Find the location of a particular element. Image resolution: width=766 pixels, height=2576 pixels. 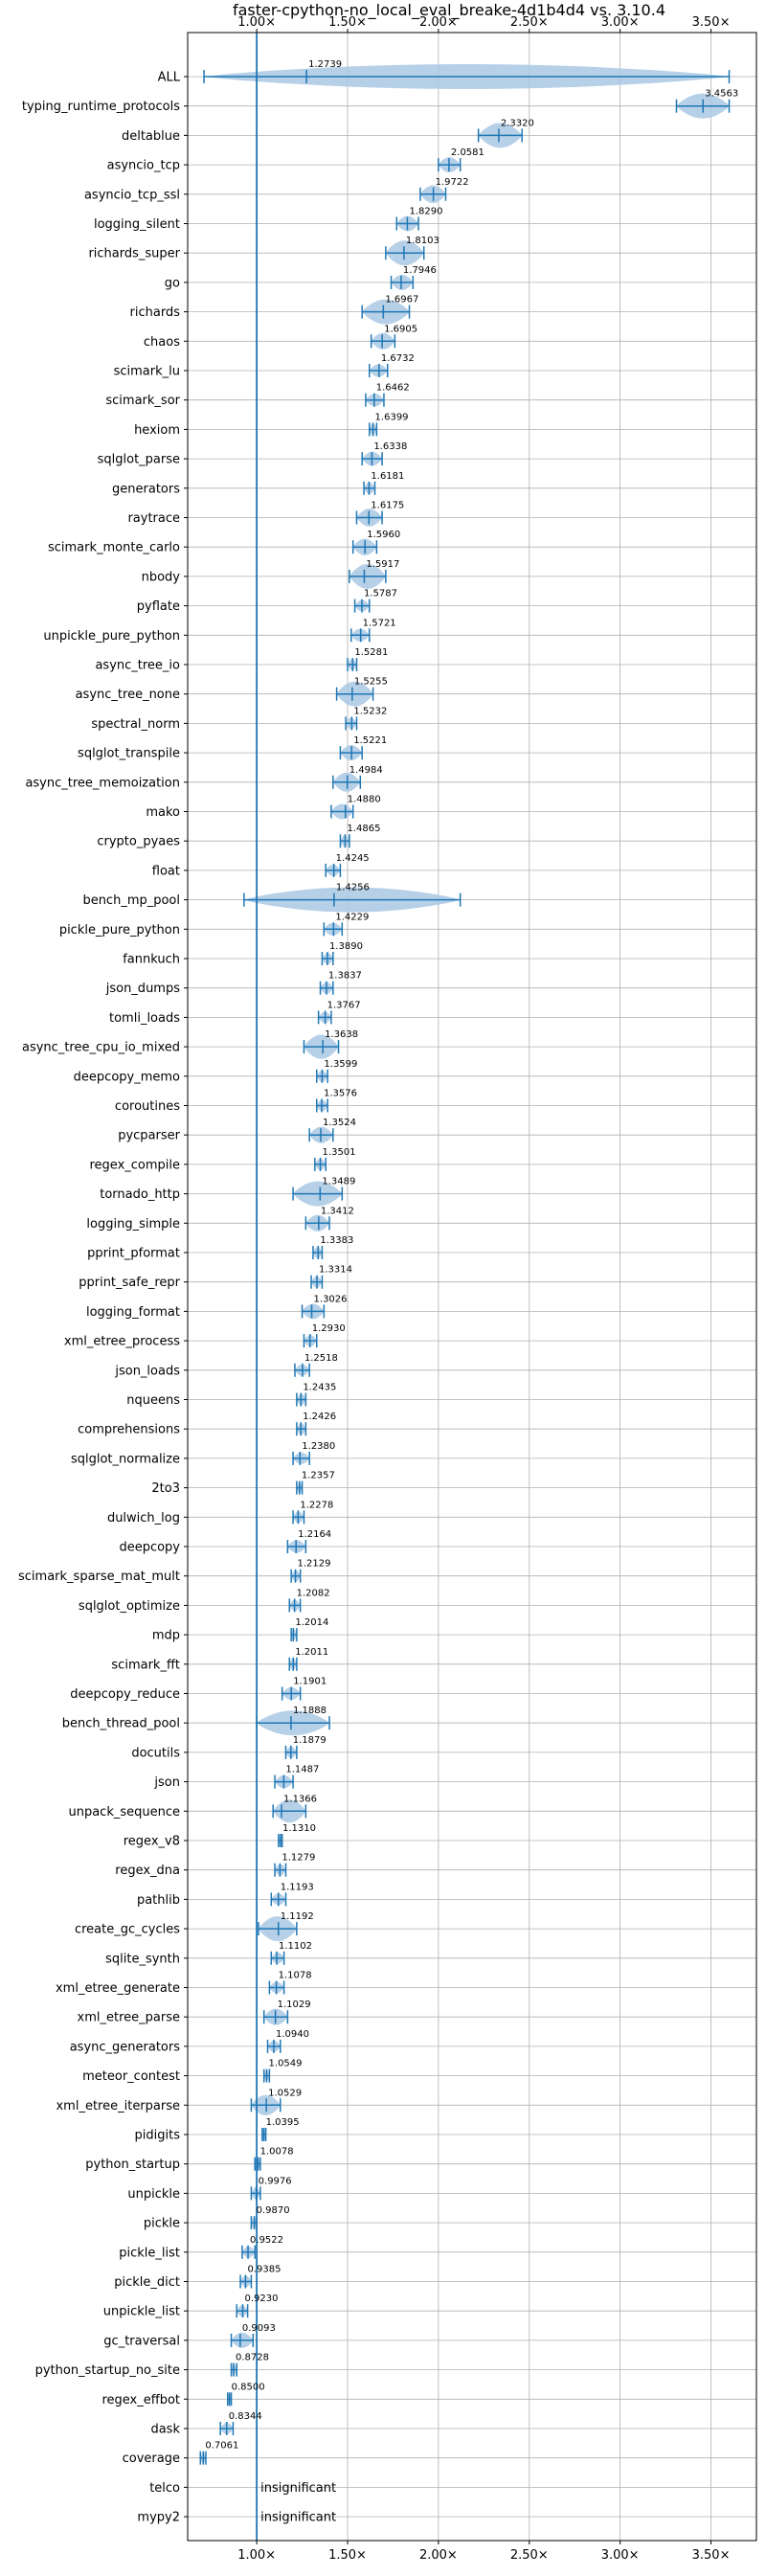

row-label: asyncio_tcp is located at coordinates (143, 166).